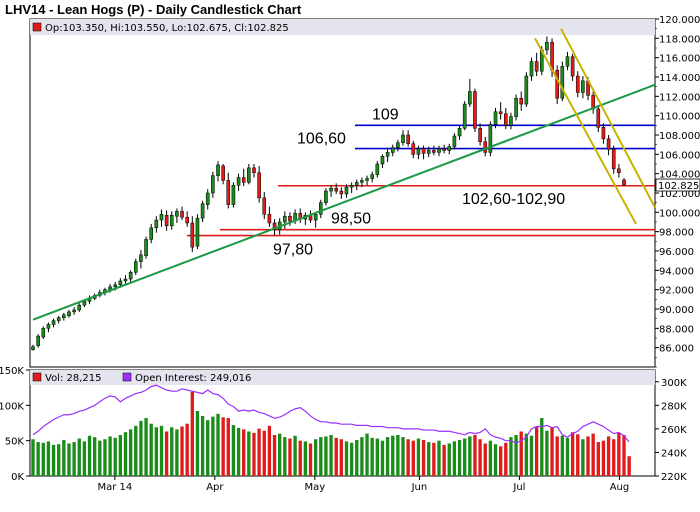 The image size is (700, 512). I want to click on price-tick-label: 96.000, so click(676, 252).